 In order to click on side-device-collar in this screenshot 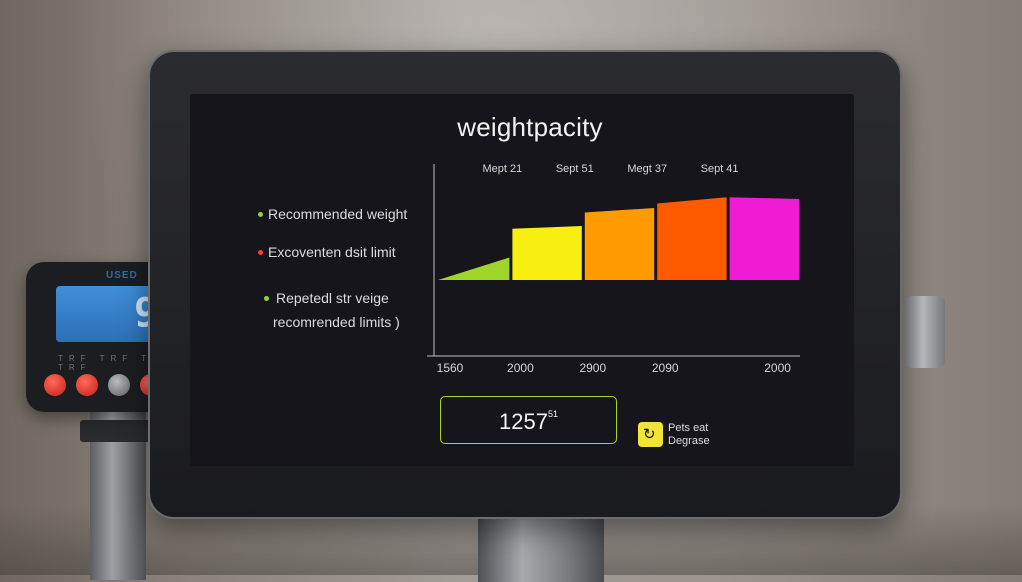, I will do `click(118, 431)`.